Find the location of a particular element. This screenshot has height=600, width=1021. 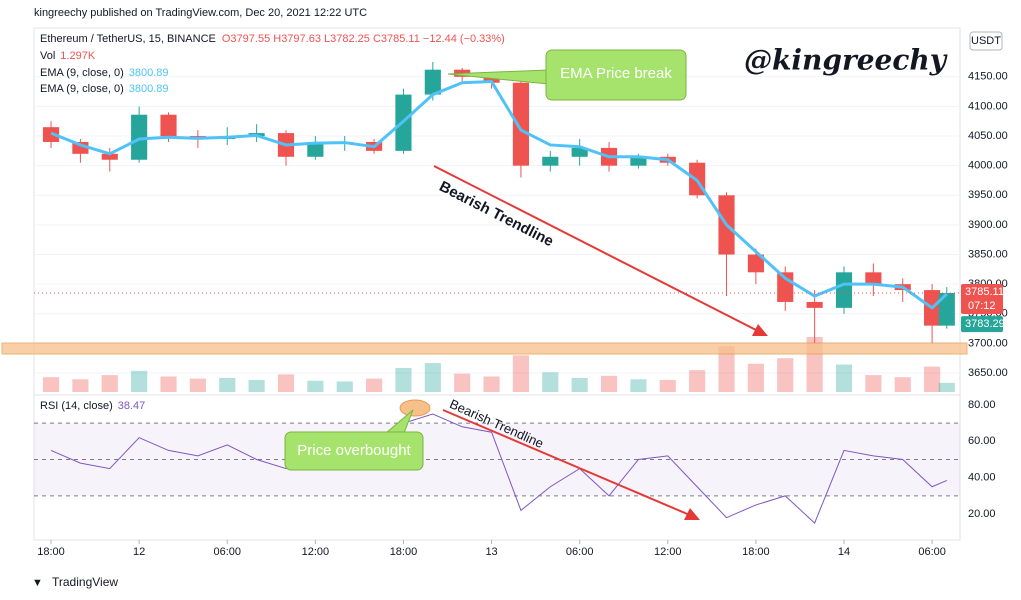

x-tick-label: 14 is located at coordinates (844, 552).